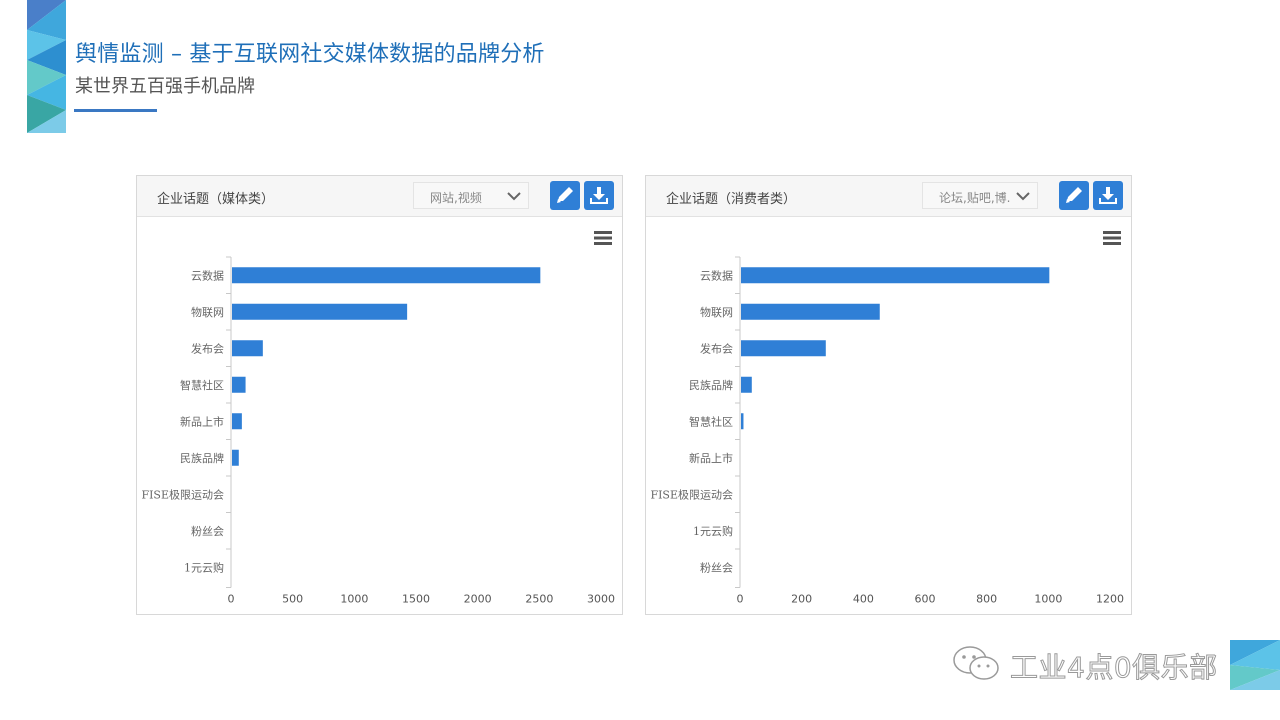  I want to click on page-title: 舆情监测 – 基于互联网社交媒体数据的品牌分析, so click(310, 54).